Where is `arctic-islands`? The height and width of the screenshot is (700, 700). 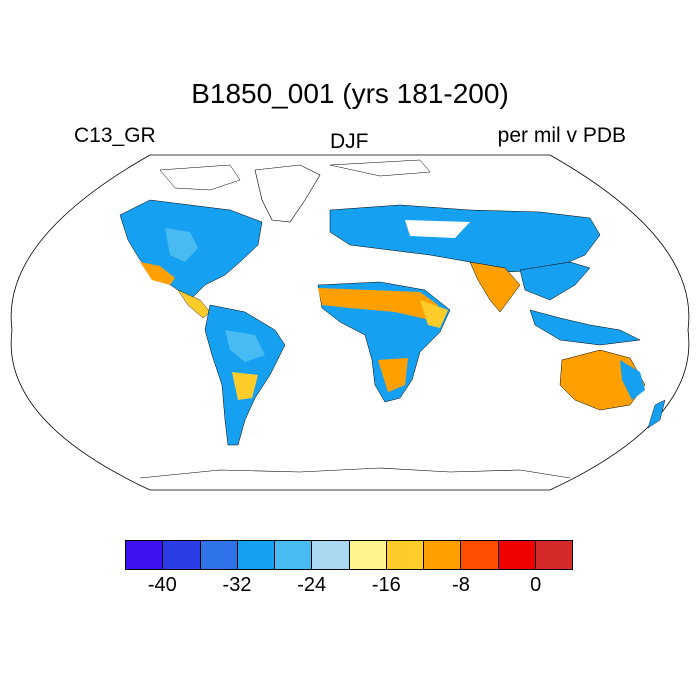 arctic-islands is located at coordinates (295, 175).